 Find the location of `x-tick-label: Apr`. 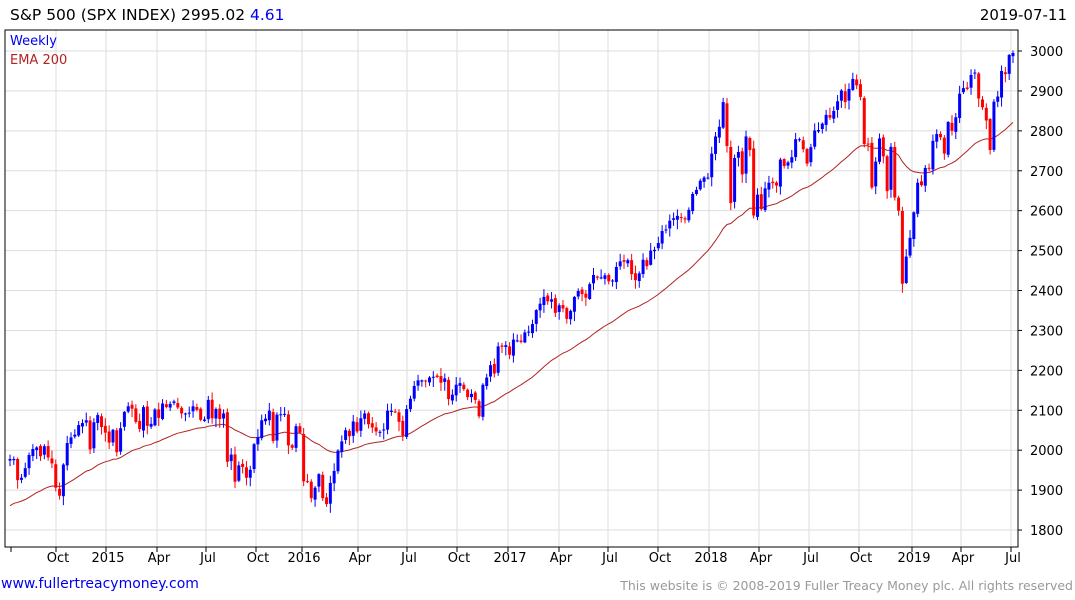

x-tick-label: Apr is located at coordinates (360, 558).